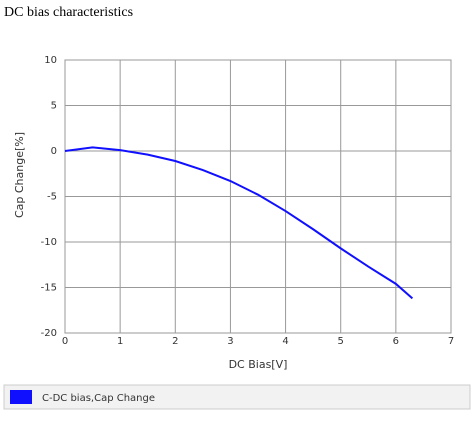 Image resolution: width=474 pixels, height=423 pixels. Describe the element at coordinates (52, 197) in the screenshot. I see `y-tick-label: -5` at that location.